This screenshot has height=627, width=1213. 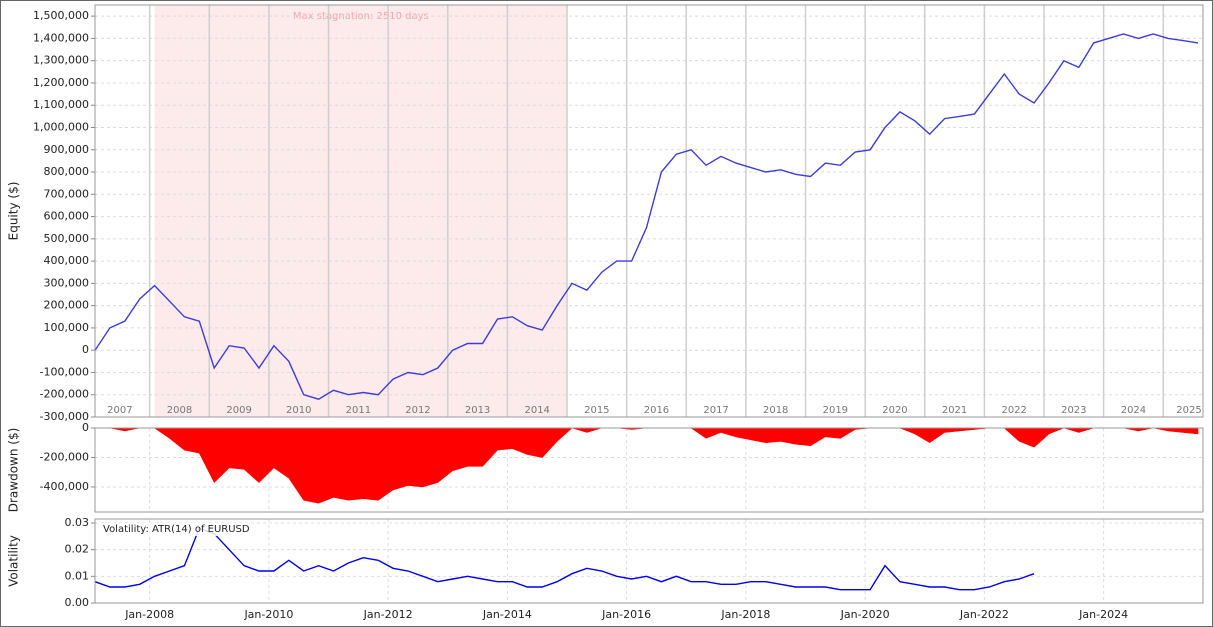 What do you see at coordinates (61, 126) in the screenshot?
I see `y-tick-label: 1,000,000` at bounding box center [61, 126].